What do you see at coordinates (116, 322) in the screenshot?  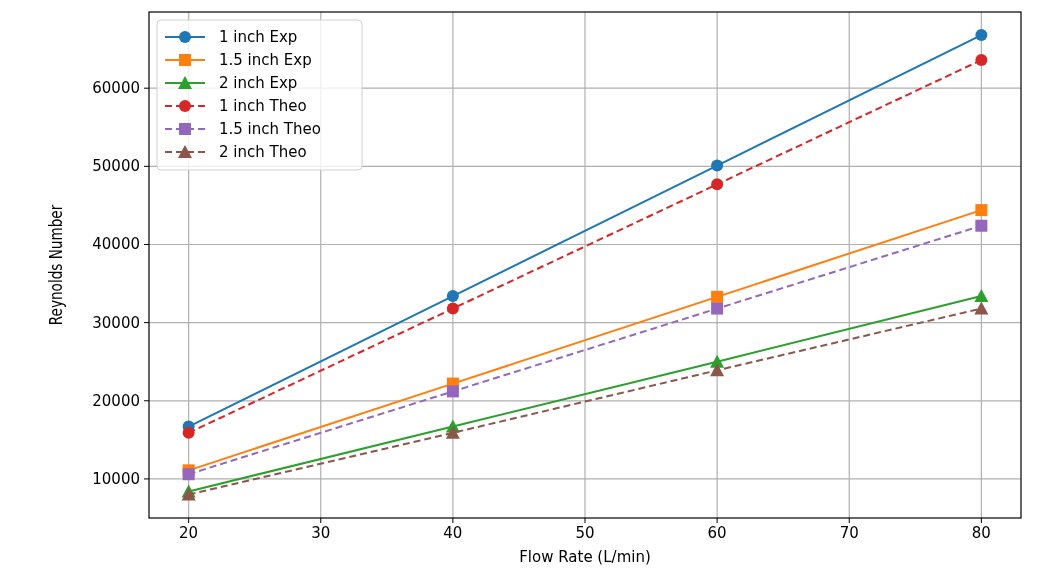 I see `y-tick-label: 30000` at bounding box center [116, 322].